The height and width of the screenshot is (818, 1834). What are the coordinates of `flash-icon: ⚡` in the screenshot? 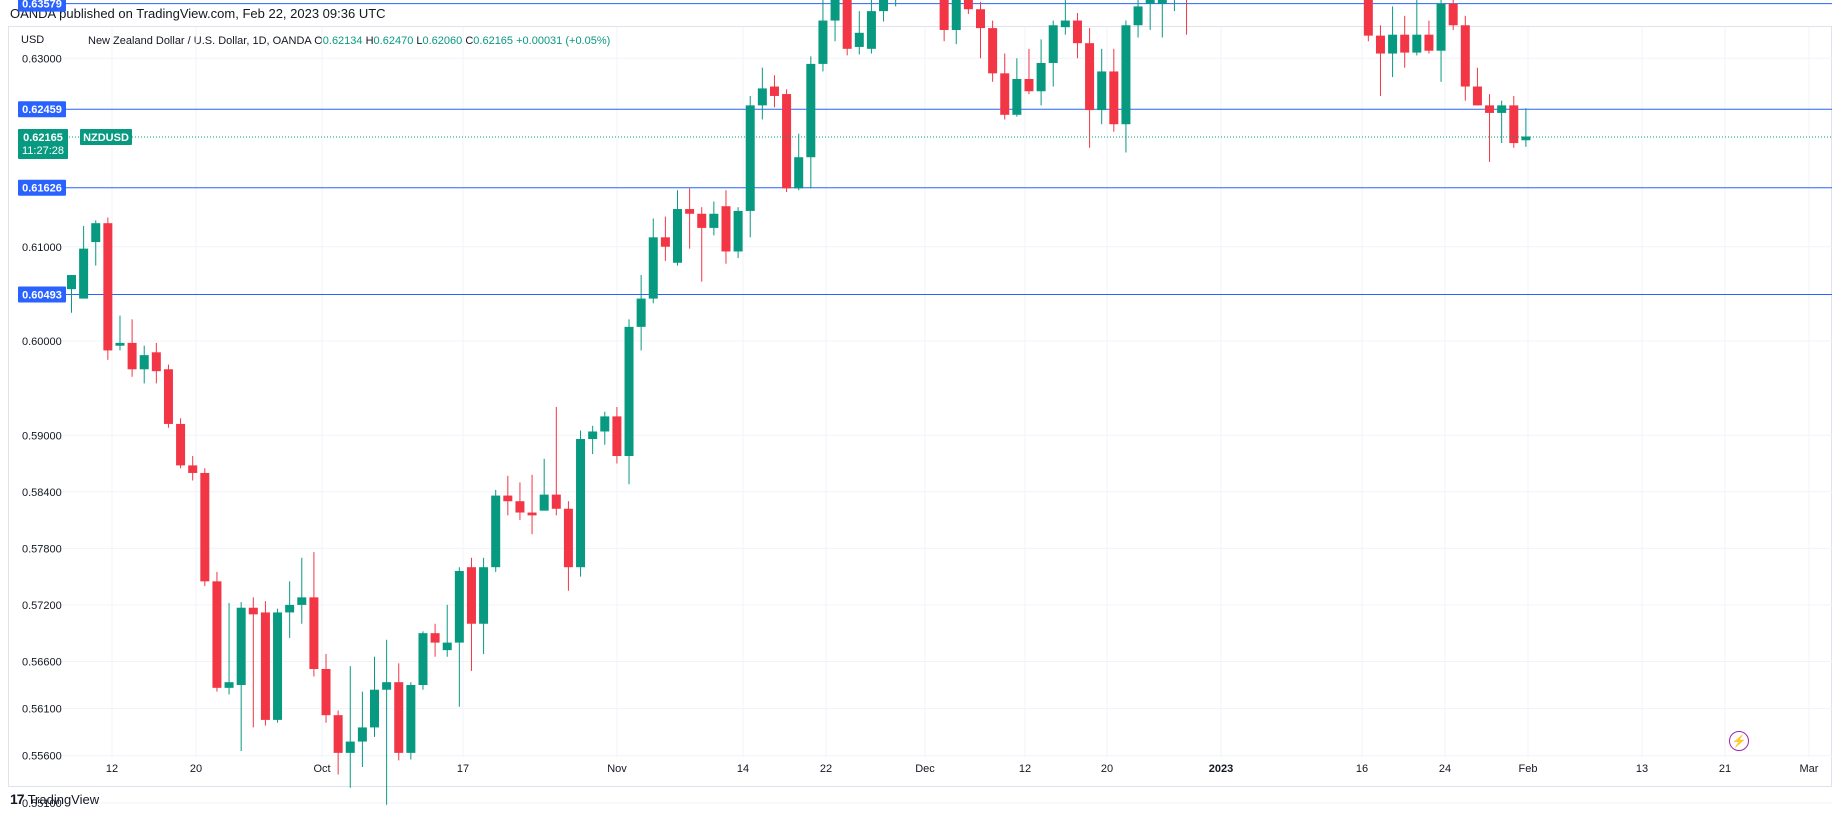 It's located at (1739, 741).